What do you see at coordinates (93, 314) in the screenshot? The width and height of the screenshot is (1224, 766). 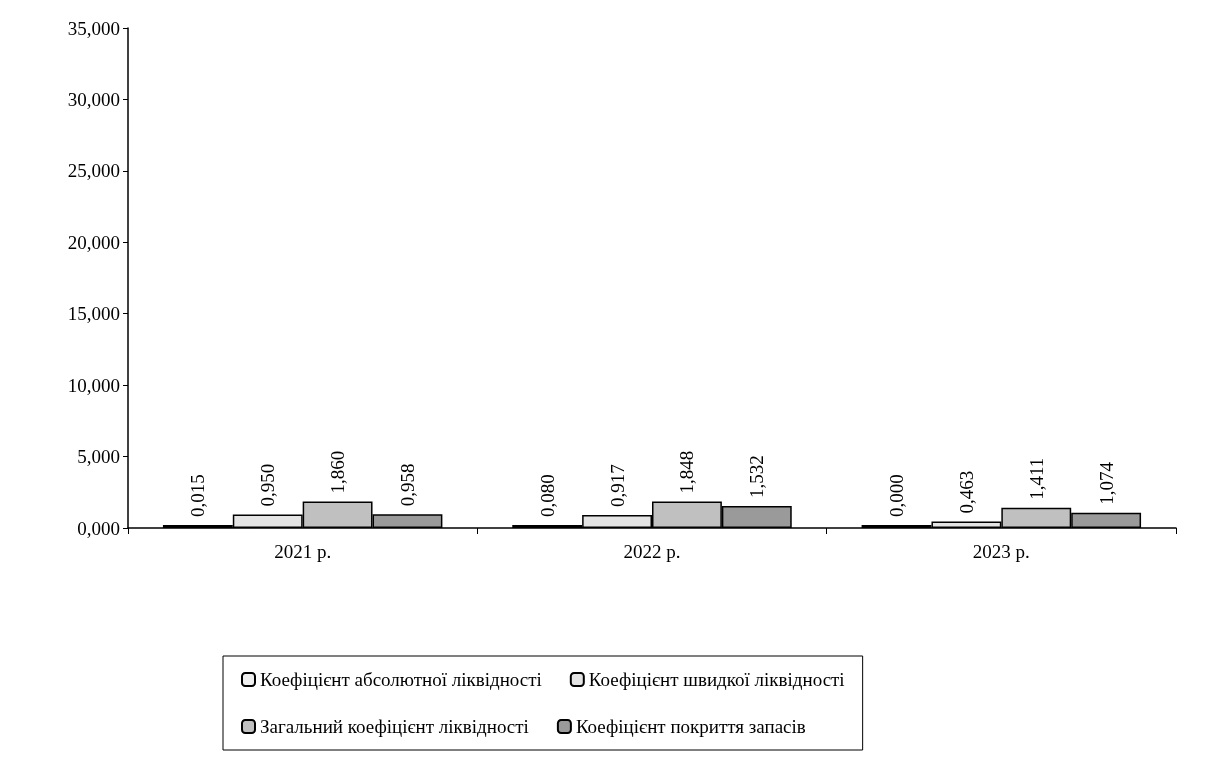 I see `y-tick-label: 15,000` at bounding box center [93, 314].